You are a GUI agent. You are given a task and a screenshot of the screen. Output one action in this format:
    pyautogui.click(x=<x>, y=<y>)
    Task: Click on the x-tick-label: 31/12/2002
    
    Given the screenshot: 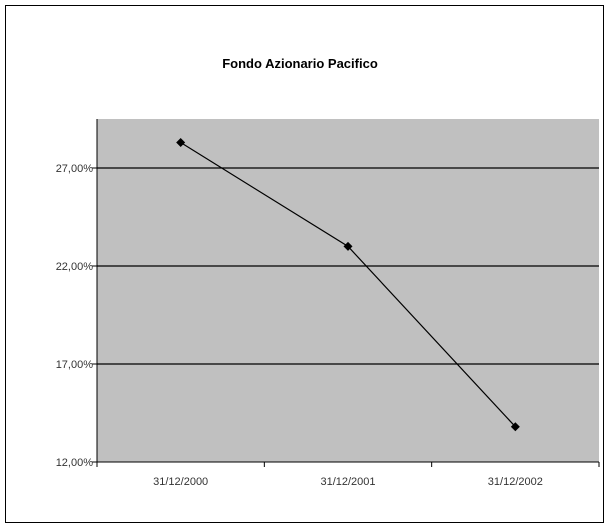 What is the action you would take?
    pyautogui.click(x=515, y=482)
    